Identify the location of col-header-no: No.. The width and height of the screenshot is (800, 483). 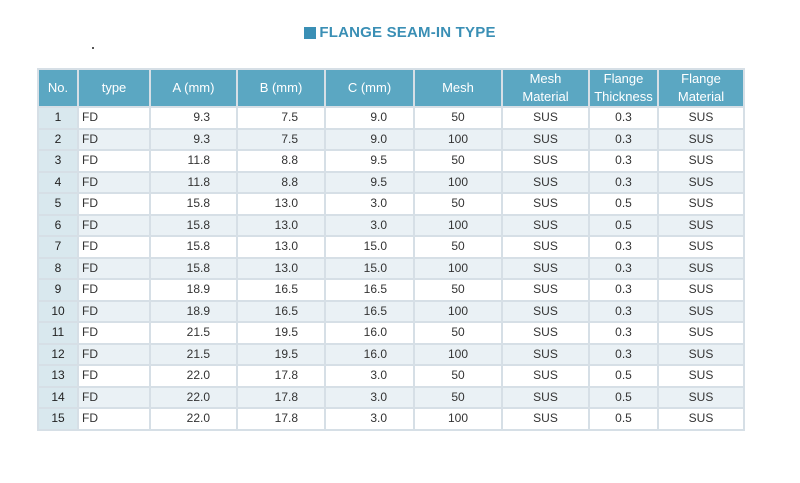
(58, 88).